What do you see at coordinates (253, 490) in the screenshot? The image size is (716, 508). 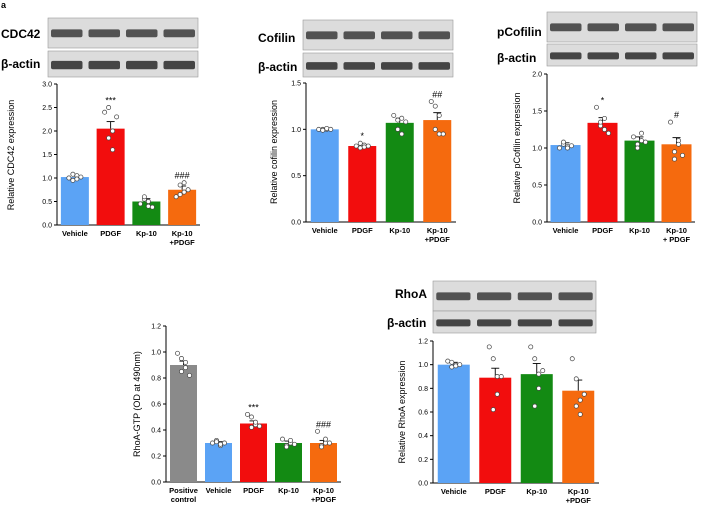 I see `x-tick-label-3-2-0: PDGF` at bounding box center [253, 490].